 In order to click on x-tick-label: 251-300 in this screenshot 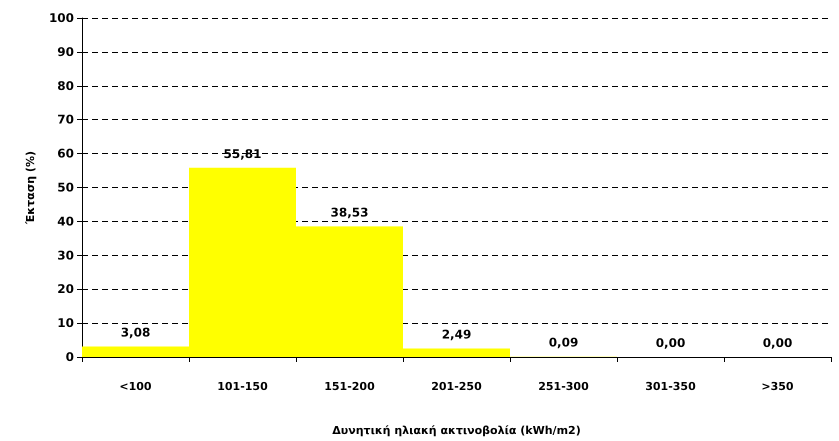, I will do `click(564, 386)`.